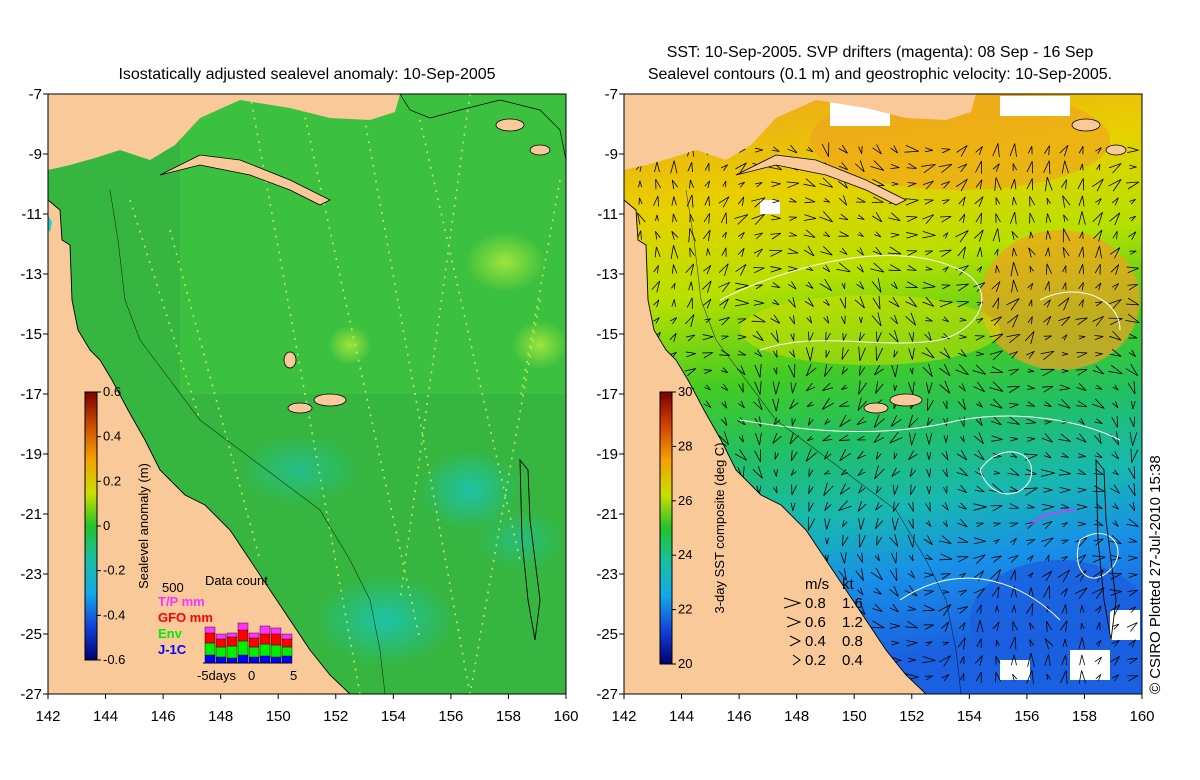 The image size is (1200, 780). Describe the element at coordinates (224, 132) in the screenshot. I see `png-land` at that location.